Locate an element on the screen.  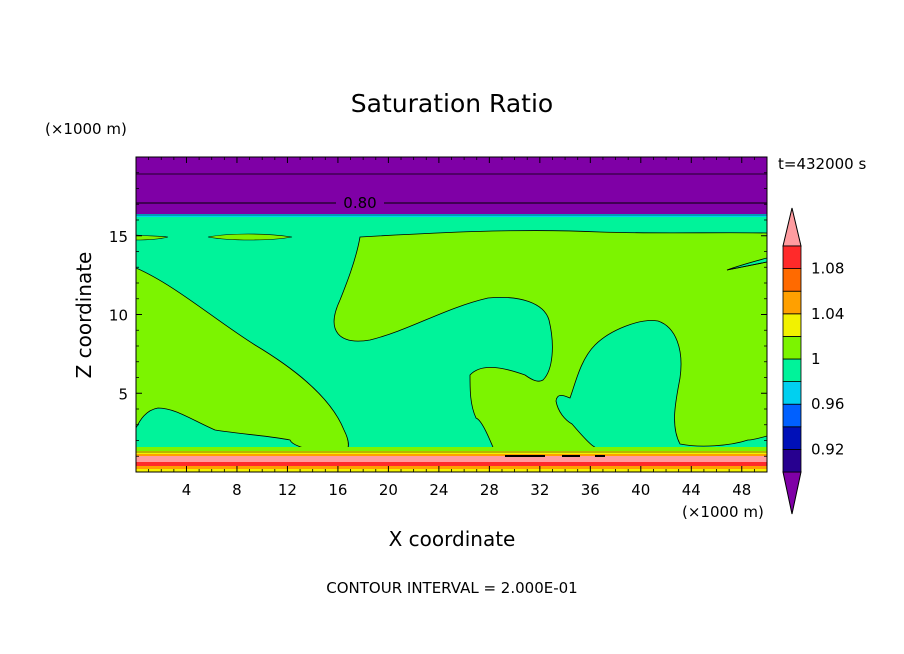
chart-title: Saturation Ratio is located at coordinates (452, 103).